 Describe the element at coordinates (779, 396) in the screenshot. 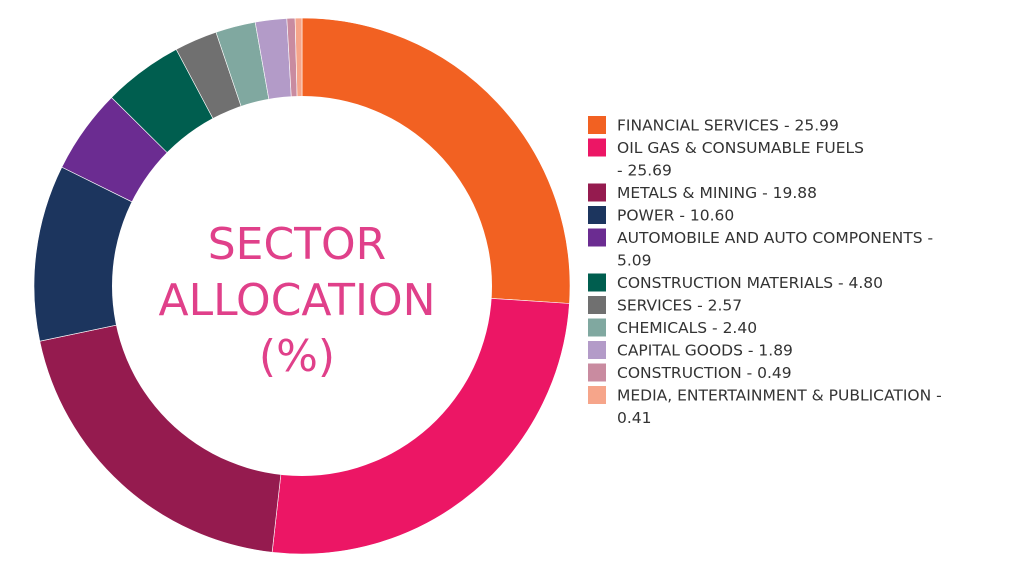

I see `legend-label-11-line-1: MEDIA, ENTERTAINMENT & PUBLICATION -` at that location.